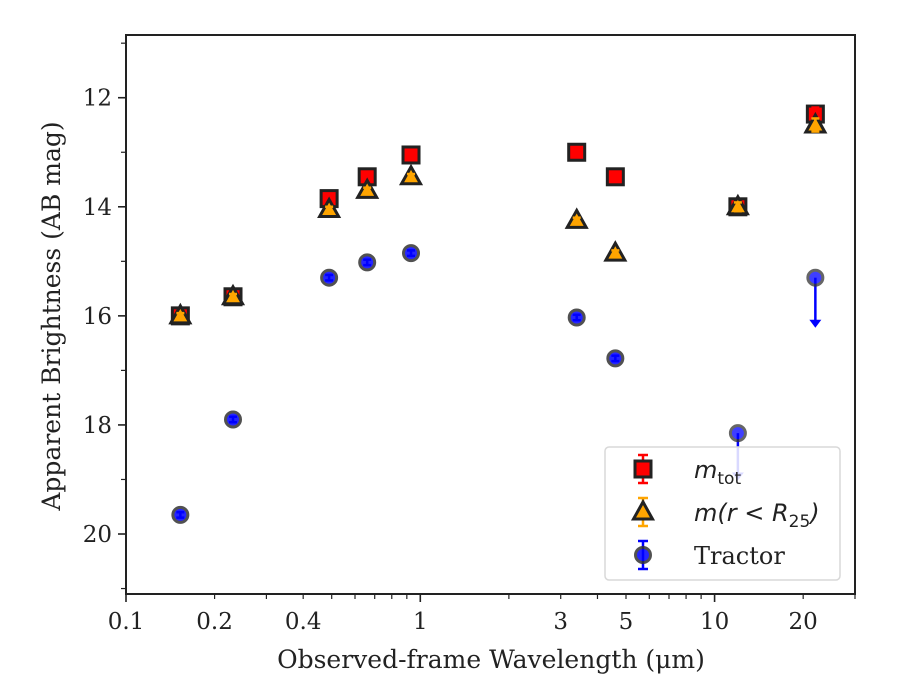 The width and height of the screenshot is (900, 700). Describe the element at coordinates (803, 622) in the screenshot. I see `x-tick-label: 20` at that location.